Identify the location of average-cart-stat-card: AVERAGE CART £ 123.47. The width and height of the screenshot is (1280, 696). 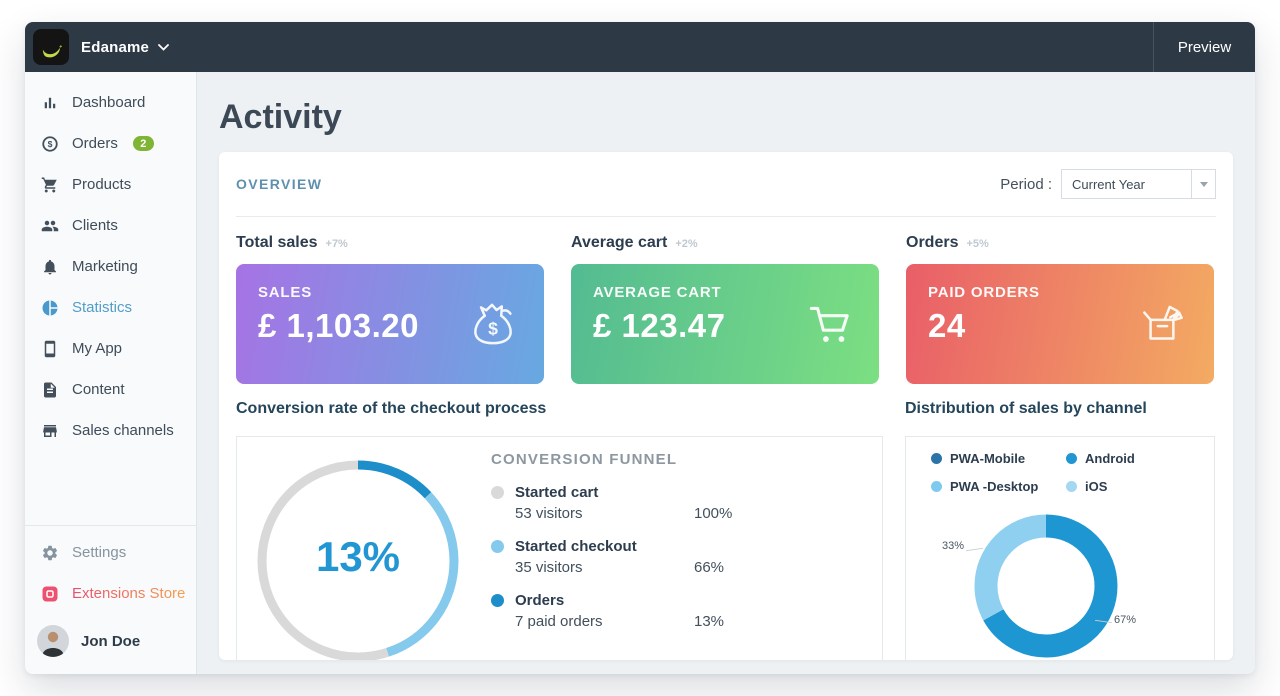
(725, 324).